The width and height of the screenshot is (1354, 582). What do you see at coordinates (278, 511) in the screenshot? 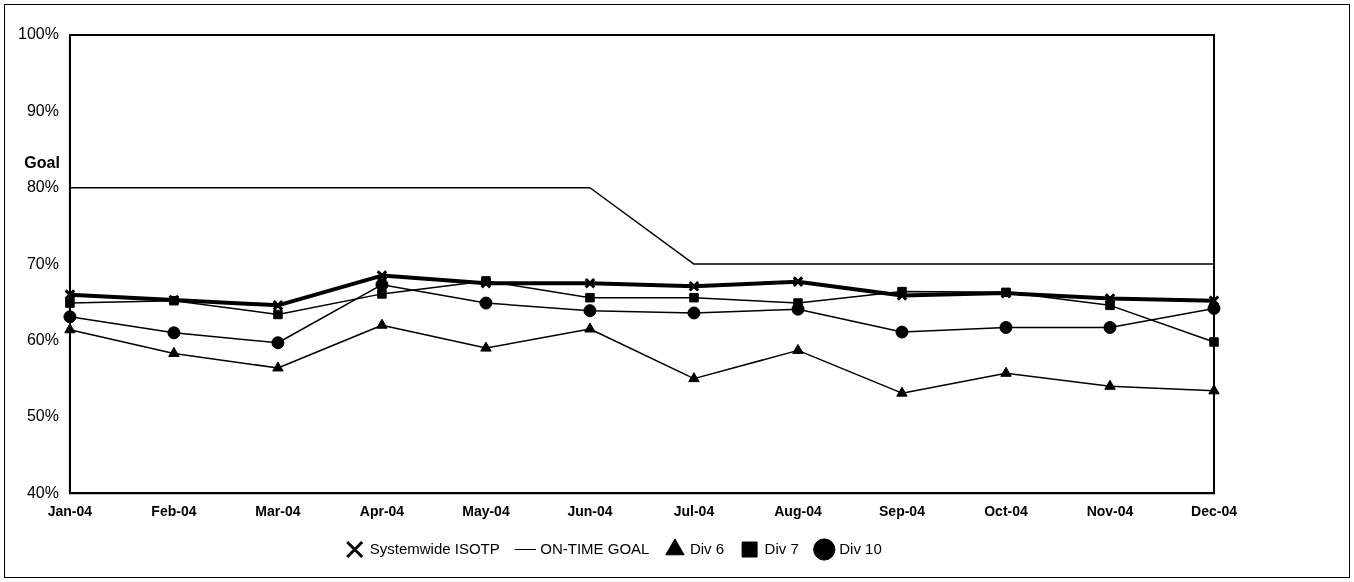
I see `x-tick-label: Mar-04` at bounding box center [278, 511].